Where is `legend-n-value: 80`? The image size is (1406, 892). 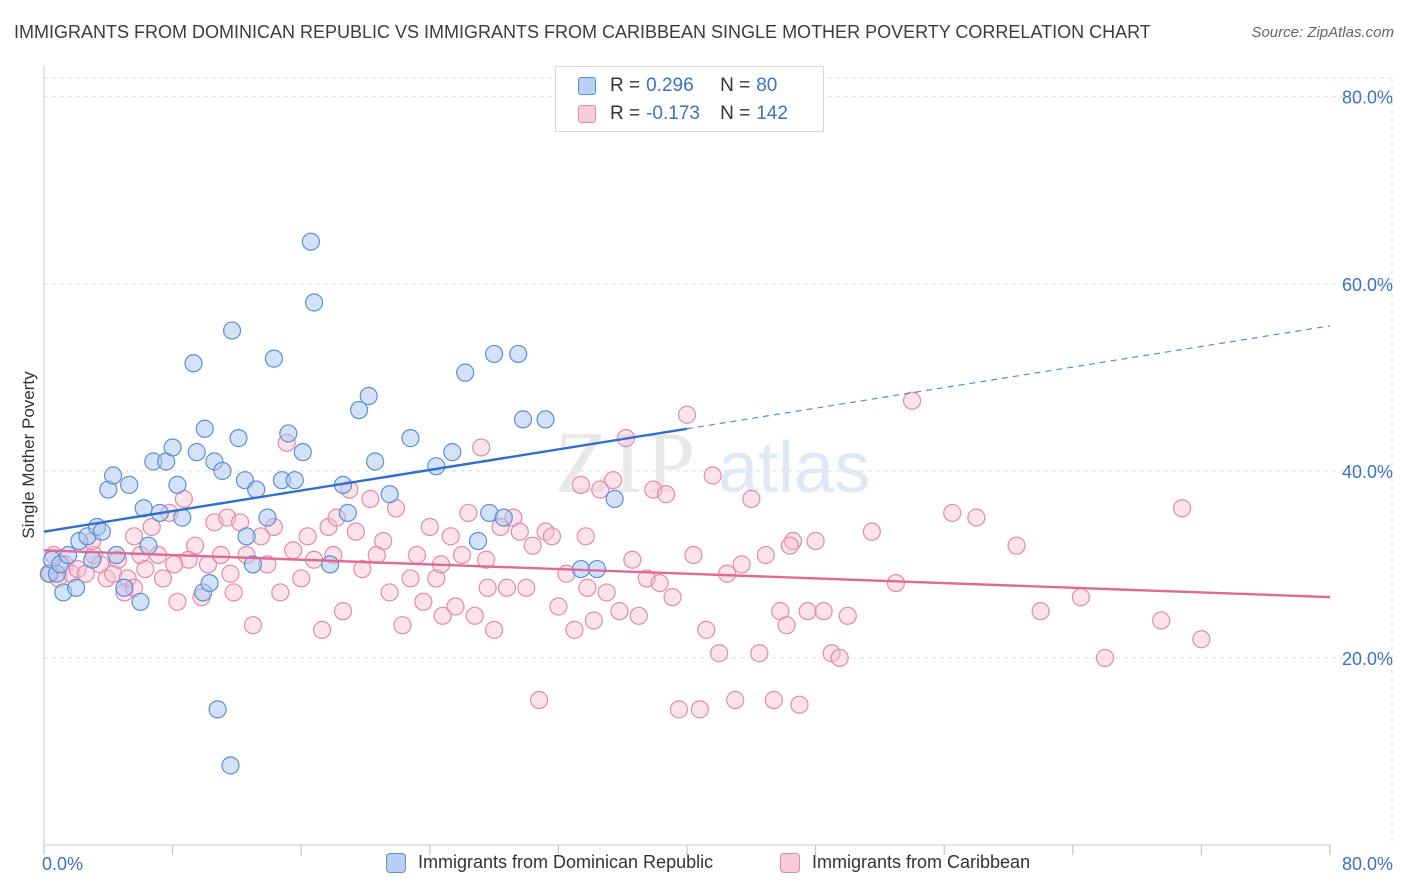 legend-n-value: 80 is located at coordinates (767, 85).